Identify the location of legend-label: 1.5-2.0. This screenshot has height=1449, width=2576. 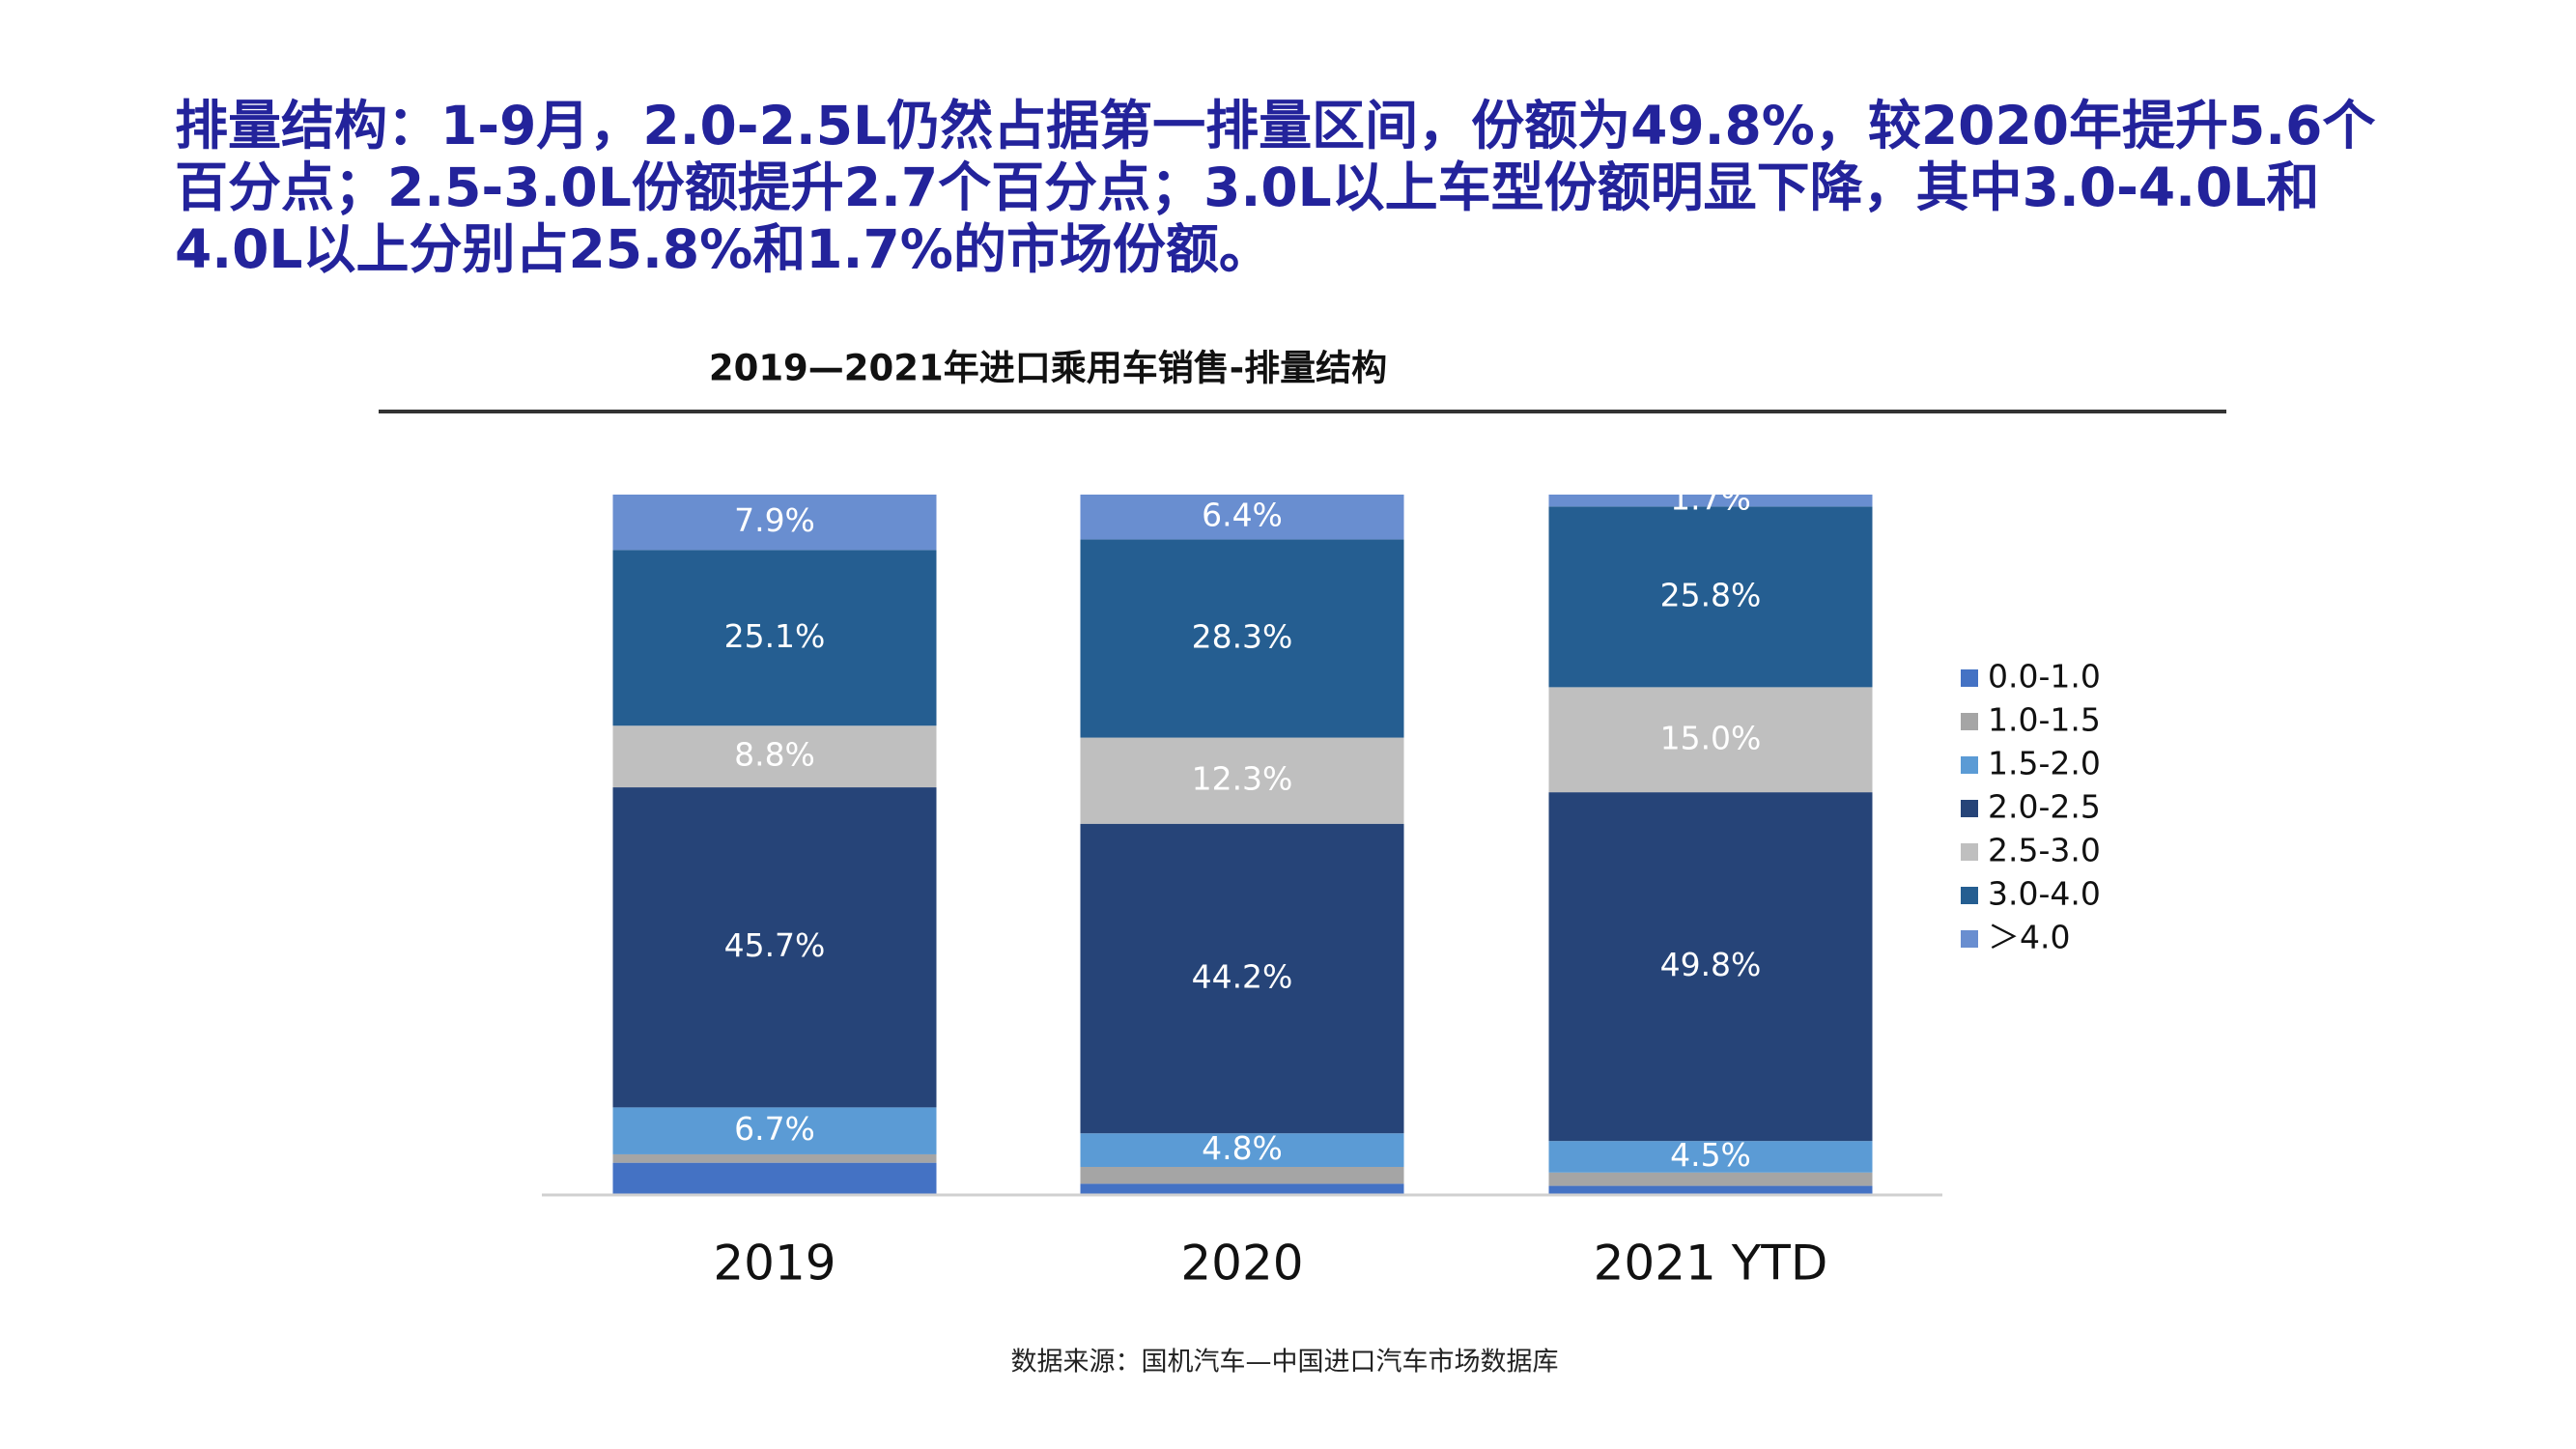
(2044, 763).